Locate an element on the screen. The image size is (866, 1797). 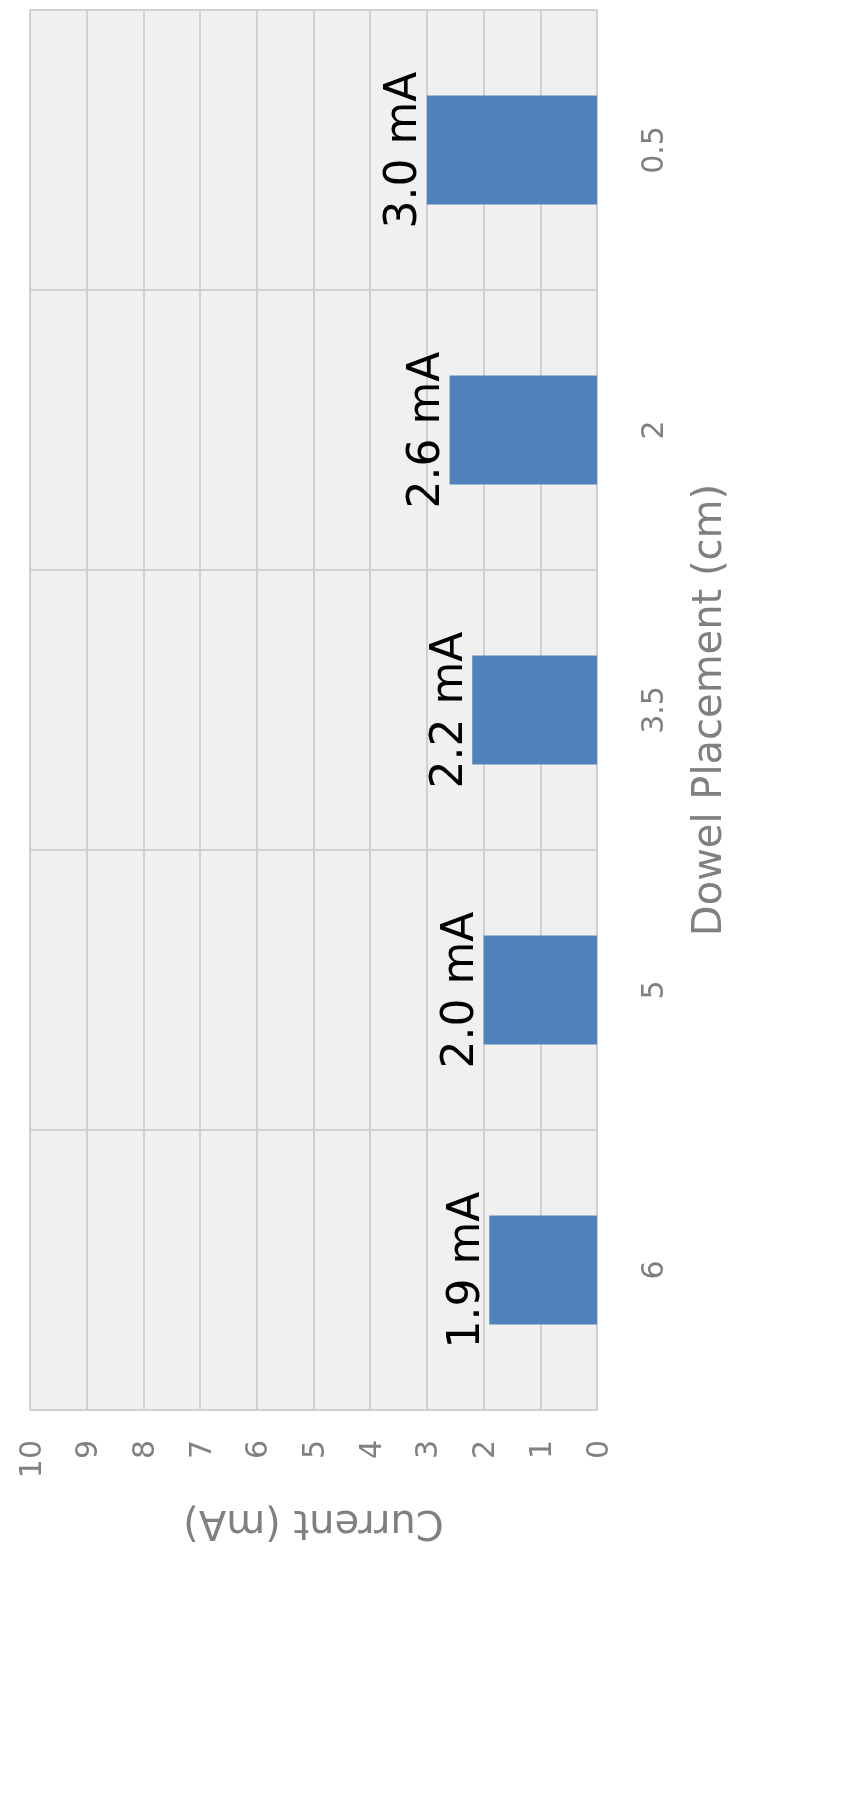
y-tick-label: 6 is located at coordinates (652, 1270).